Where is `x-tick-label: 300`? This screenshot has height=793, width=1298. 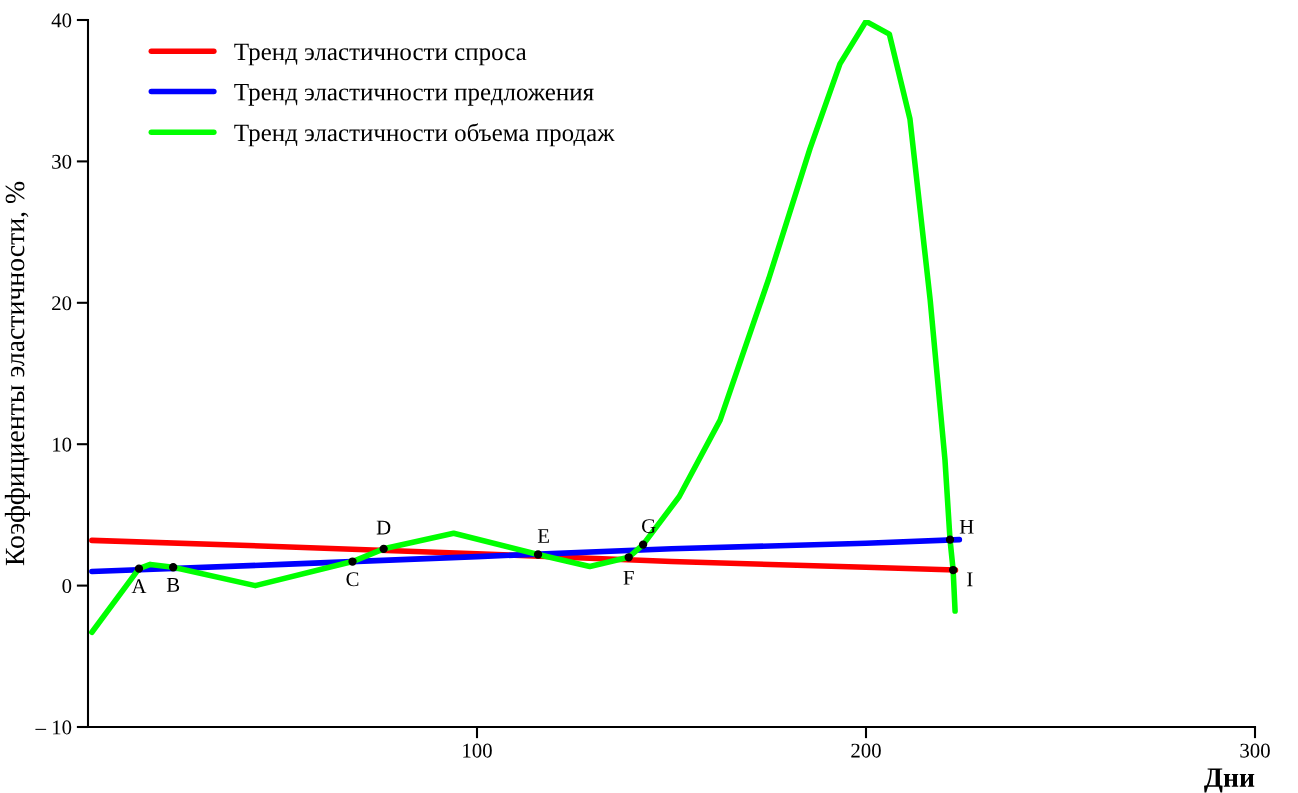
x-tick-label: 300 is located at coordinates (1255, 750).